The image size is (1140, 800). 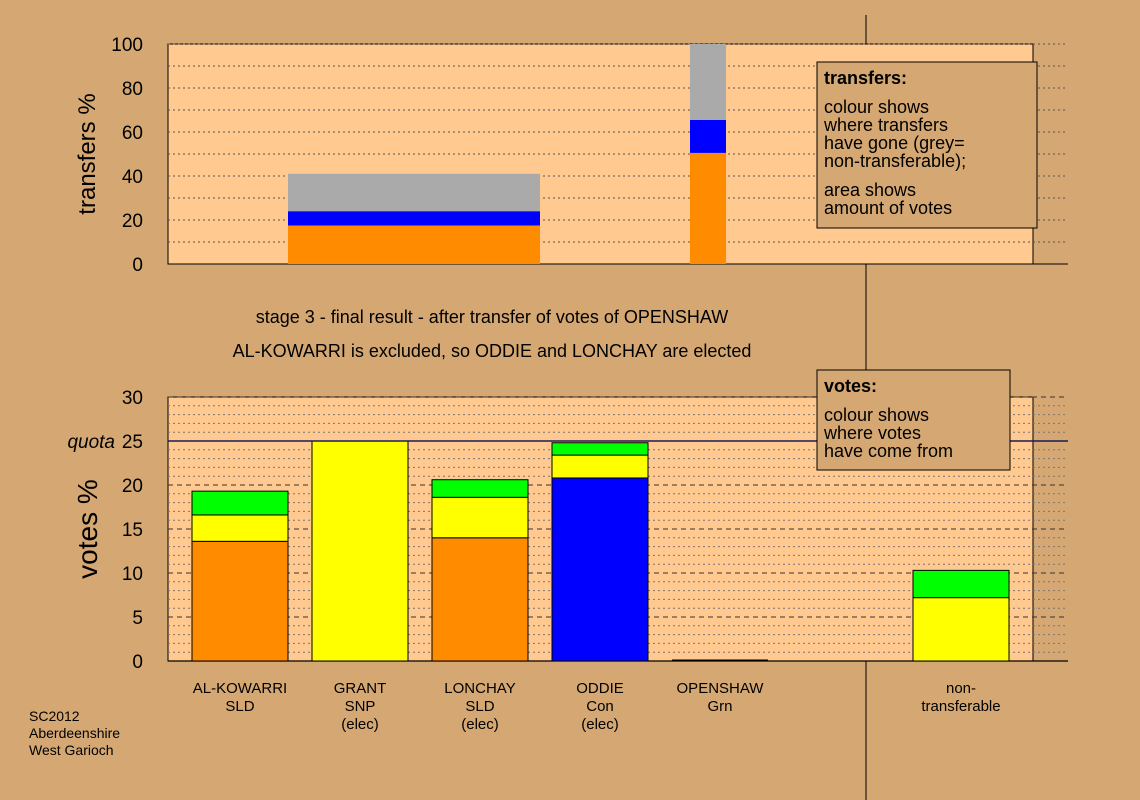 What do you see at coordinates (895, 161) in the screenshot?
I see `transfers-legend-text: non-transferable);` at bounding box center [895, 161].